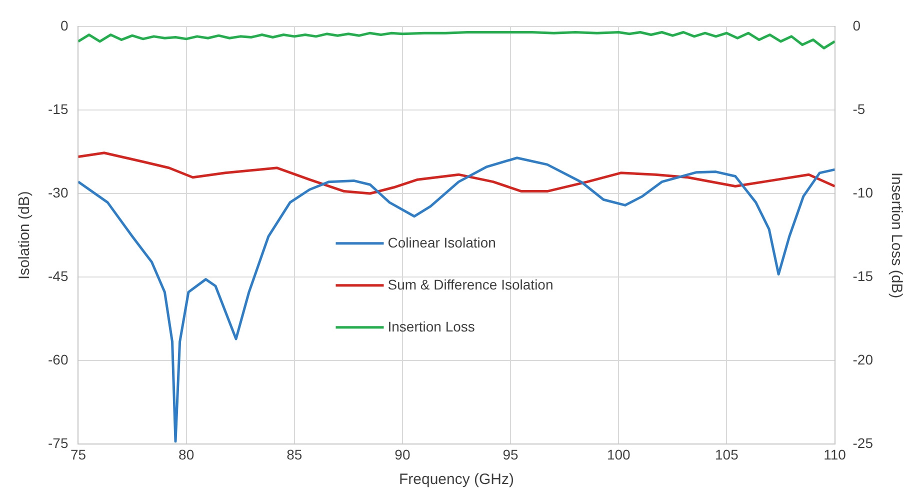  I want to click on y2-tick-label: -20, so click(863, 360).